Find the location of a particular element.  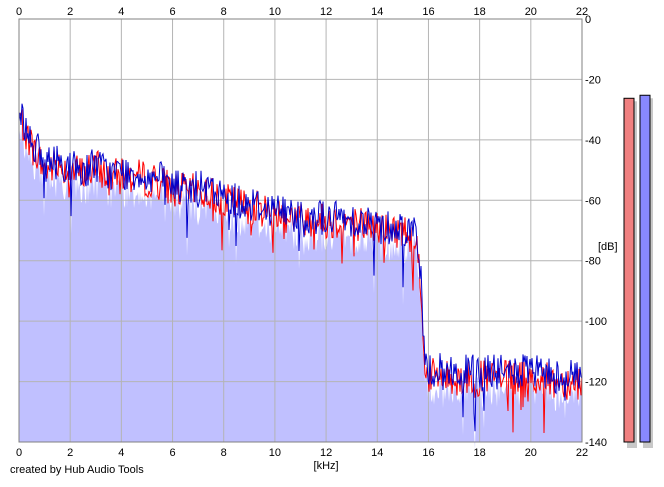

y-tick-label--60: -60 is located at coordinates (593, 201).